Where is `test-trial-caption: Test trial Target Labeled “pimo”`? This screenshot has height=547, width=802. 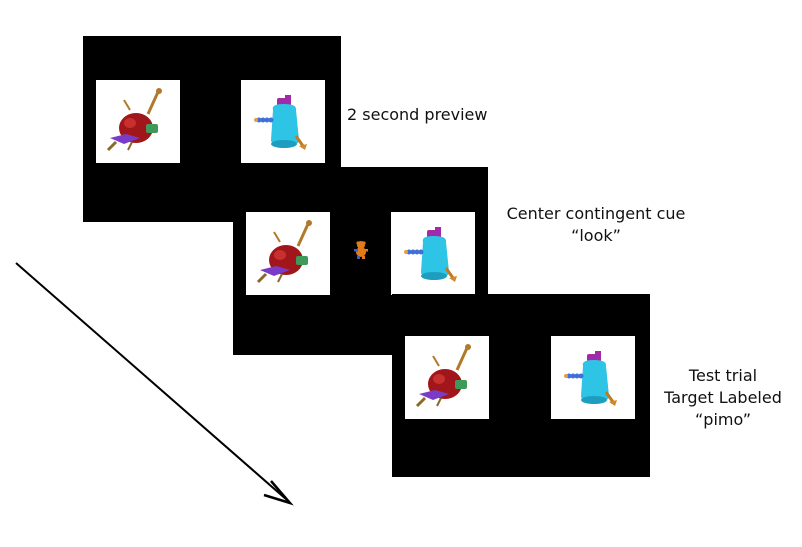
test-trial-caption: Test trial Target Labeled “pimo” is located at coordinates (723, 398).